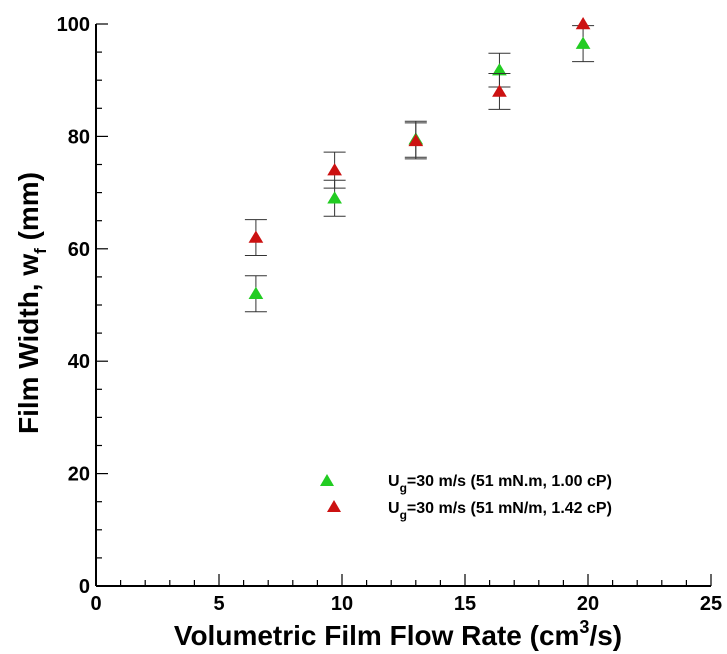 The image size is (727, 654). Describe the element at coordinates (327, 480) in the screenshot. I see `legend-marker-green-triangle` at that location.